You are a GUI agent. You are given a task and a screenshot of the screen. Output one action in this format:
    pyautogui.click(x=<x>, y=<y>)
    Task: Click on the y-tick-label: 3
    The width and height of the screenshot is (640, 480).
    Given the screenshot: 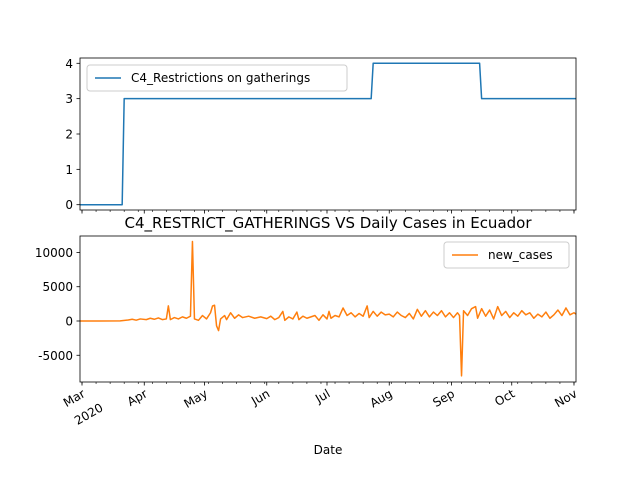 What is the action you would take?
    pyautogui.click(x=69, y=99)
    